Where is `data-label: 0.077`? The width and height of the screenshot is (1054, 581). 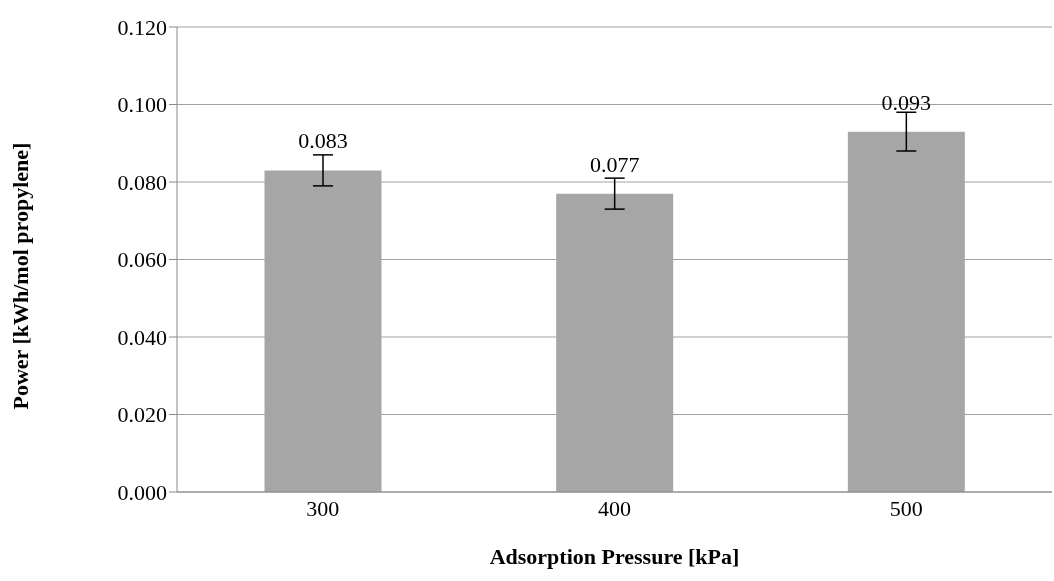
data-label: 0.077 is located at coordinates (614, 164).